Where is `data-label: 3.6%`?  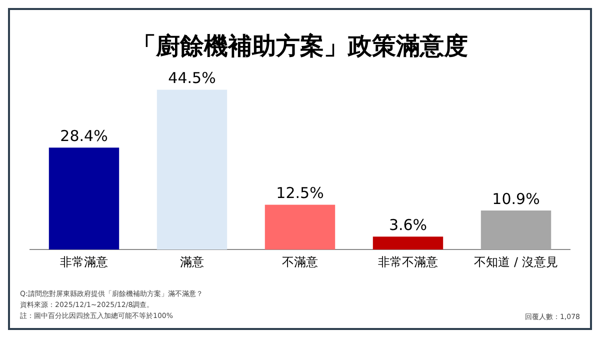 data-label: 3.6% is located at coordinates (408, 225).